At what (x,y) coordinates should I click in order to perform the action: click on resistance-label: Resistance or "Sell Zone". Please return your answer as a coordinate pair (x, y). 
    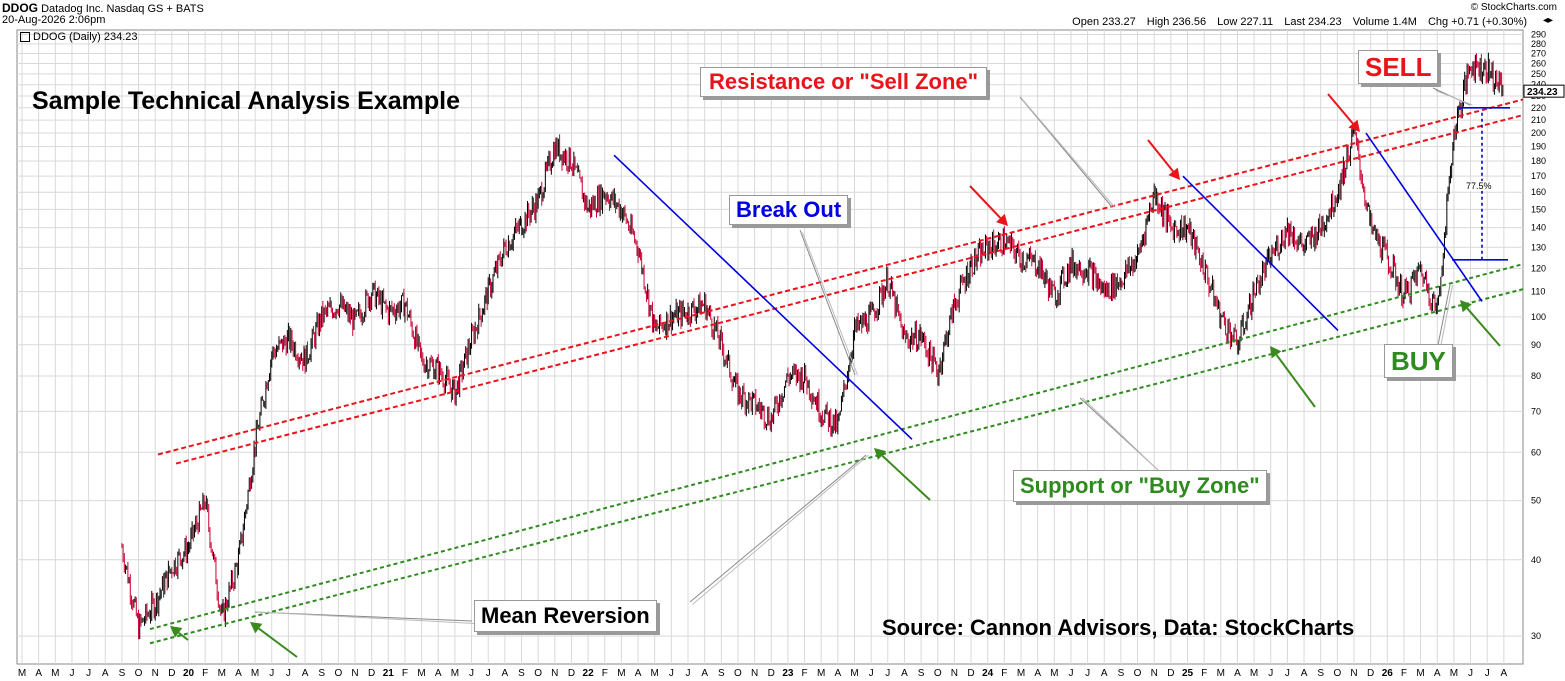
    Looking at the image, I should click on (844, 82).